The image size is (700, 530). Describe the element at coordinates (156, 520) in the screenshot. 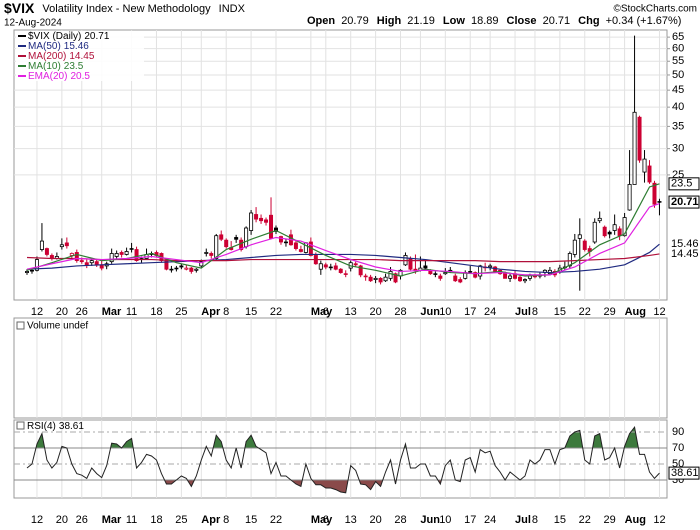

I see `x-tick-label: 18` at that location.